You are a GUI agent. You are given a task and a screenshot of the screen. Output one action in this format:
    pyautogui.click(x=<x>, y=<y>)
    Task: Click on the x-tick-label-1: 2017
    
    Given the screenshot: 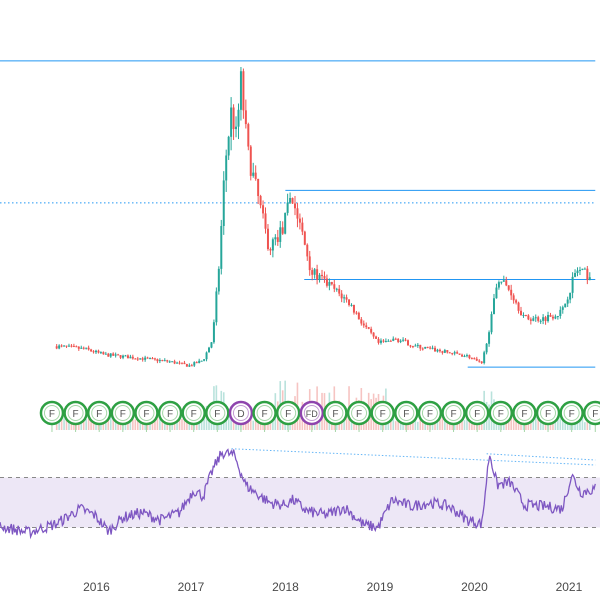 What is the action you would take?
    pyautogui.click(x=191, y=587)
    